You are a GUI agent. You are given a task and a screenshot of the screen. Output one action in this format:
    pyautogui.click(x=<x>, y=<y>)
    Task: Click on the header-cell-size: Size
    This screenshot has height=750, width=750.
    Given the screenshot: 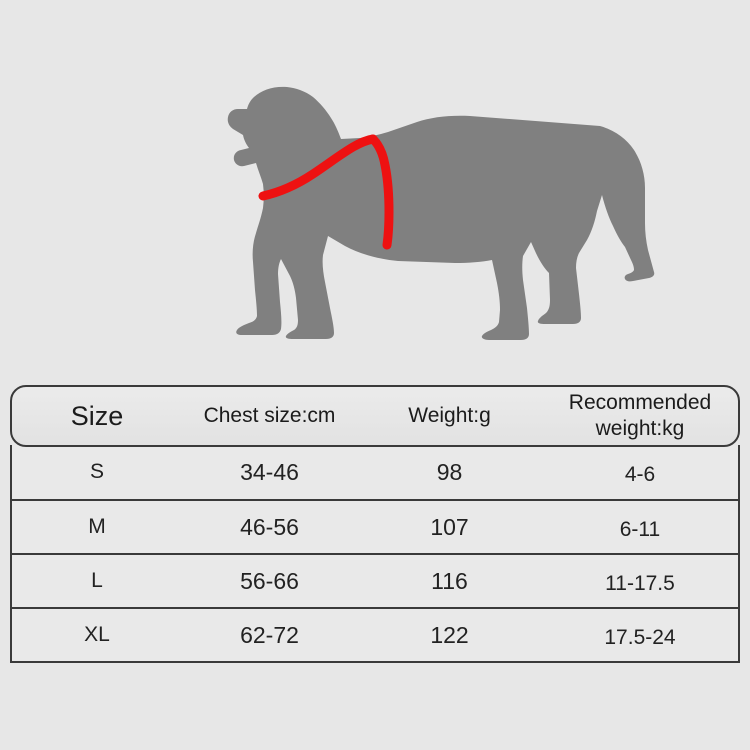 What is the action you would take?
    pyautogui.click(x=97, y=415)
    